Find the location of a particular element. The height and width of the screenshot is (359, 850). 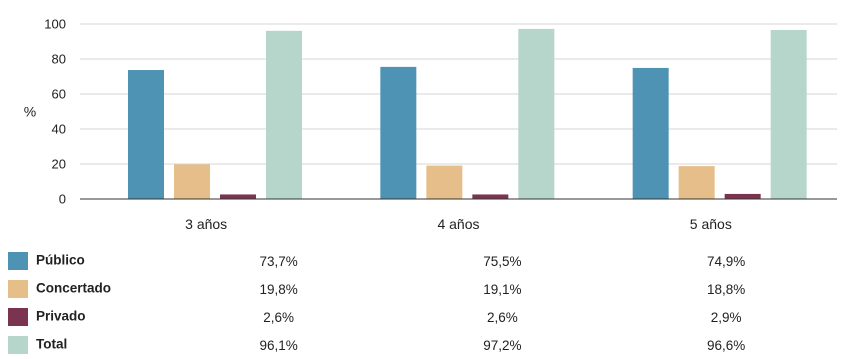

legend-cell: Público is located at coordinates (87, 261).